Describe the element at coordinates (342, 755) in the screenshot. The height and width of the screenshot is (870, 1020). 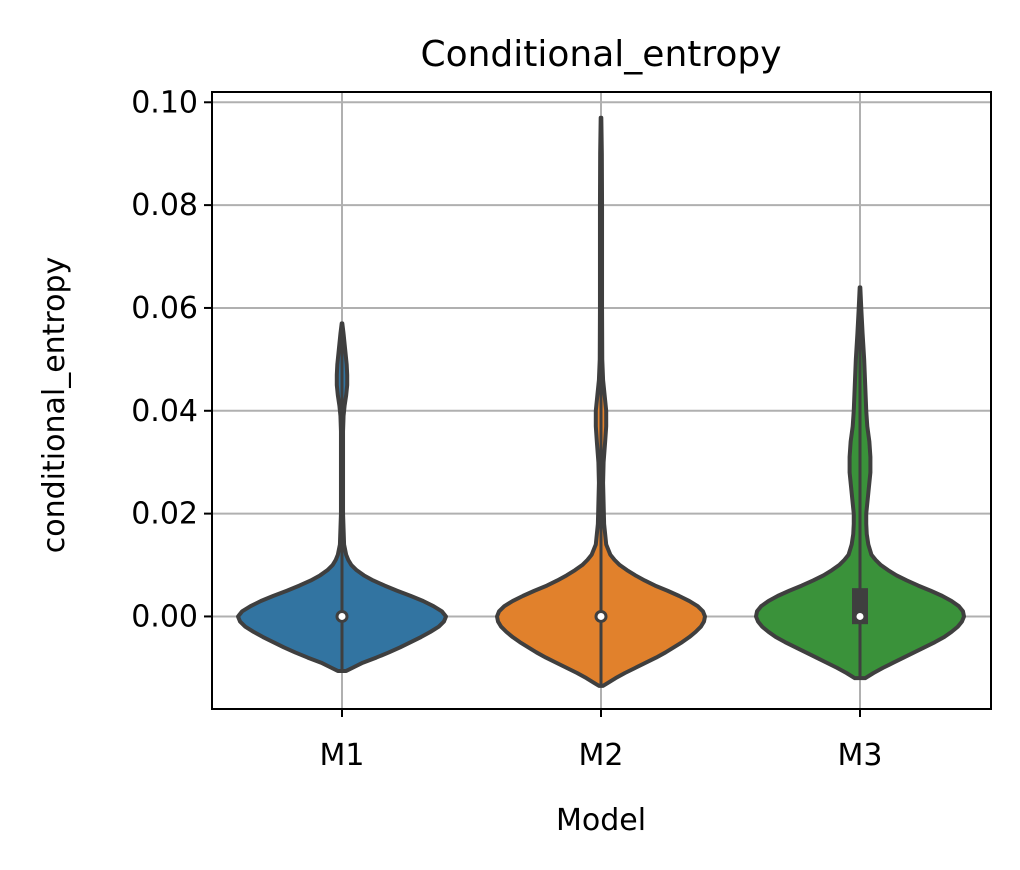
I see `x-tick-label: M1` at that location.